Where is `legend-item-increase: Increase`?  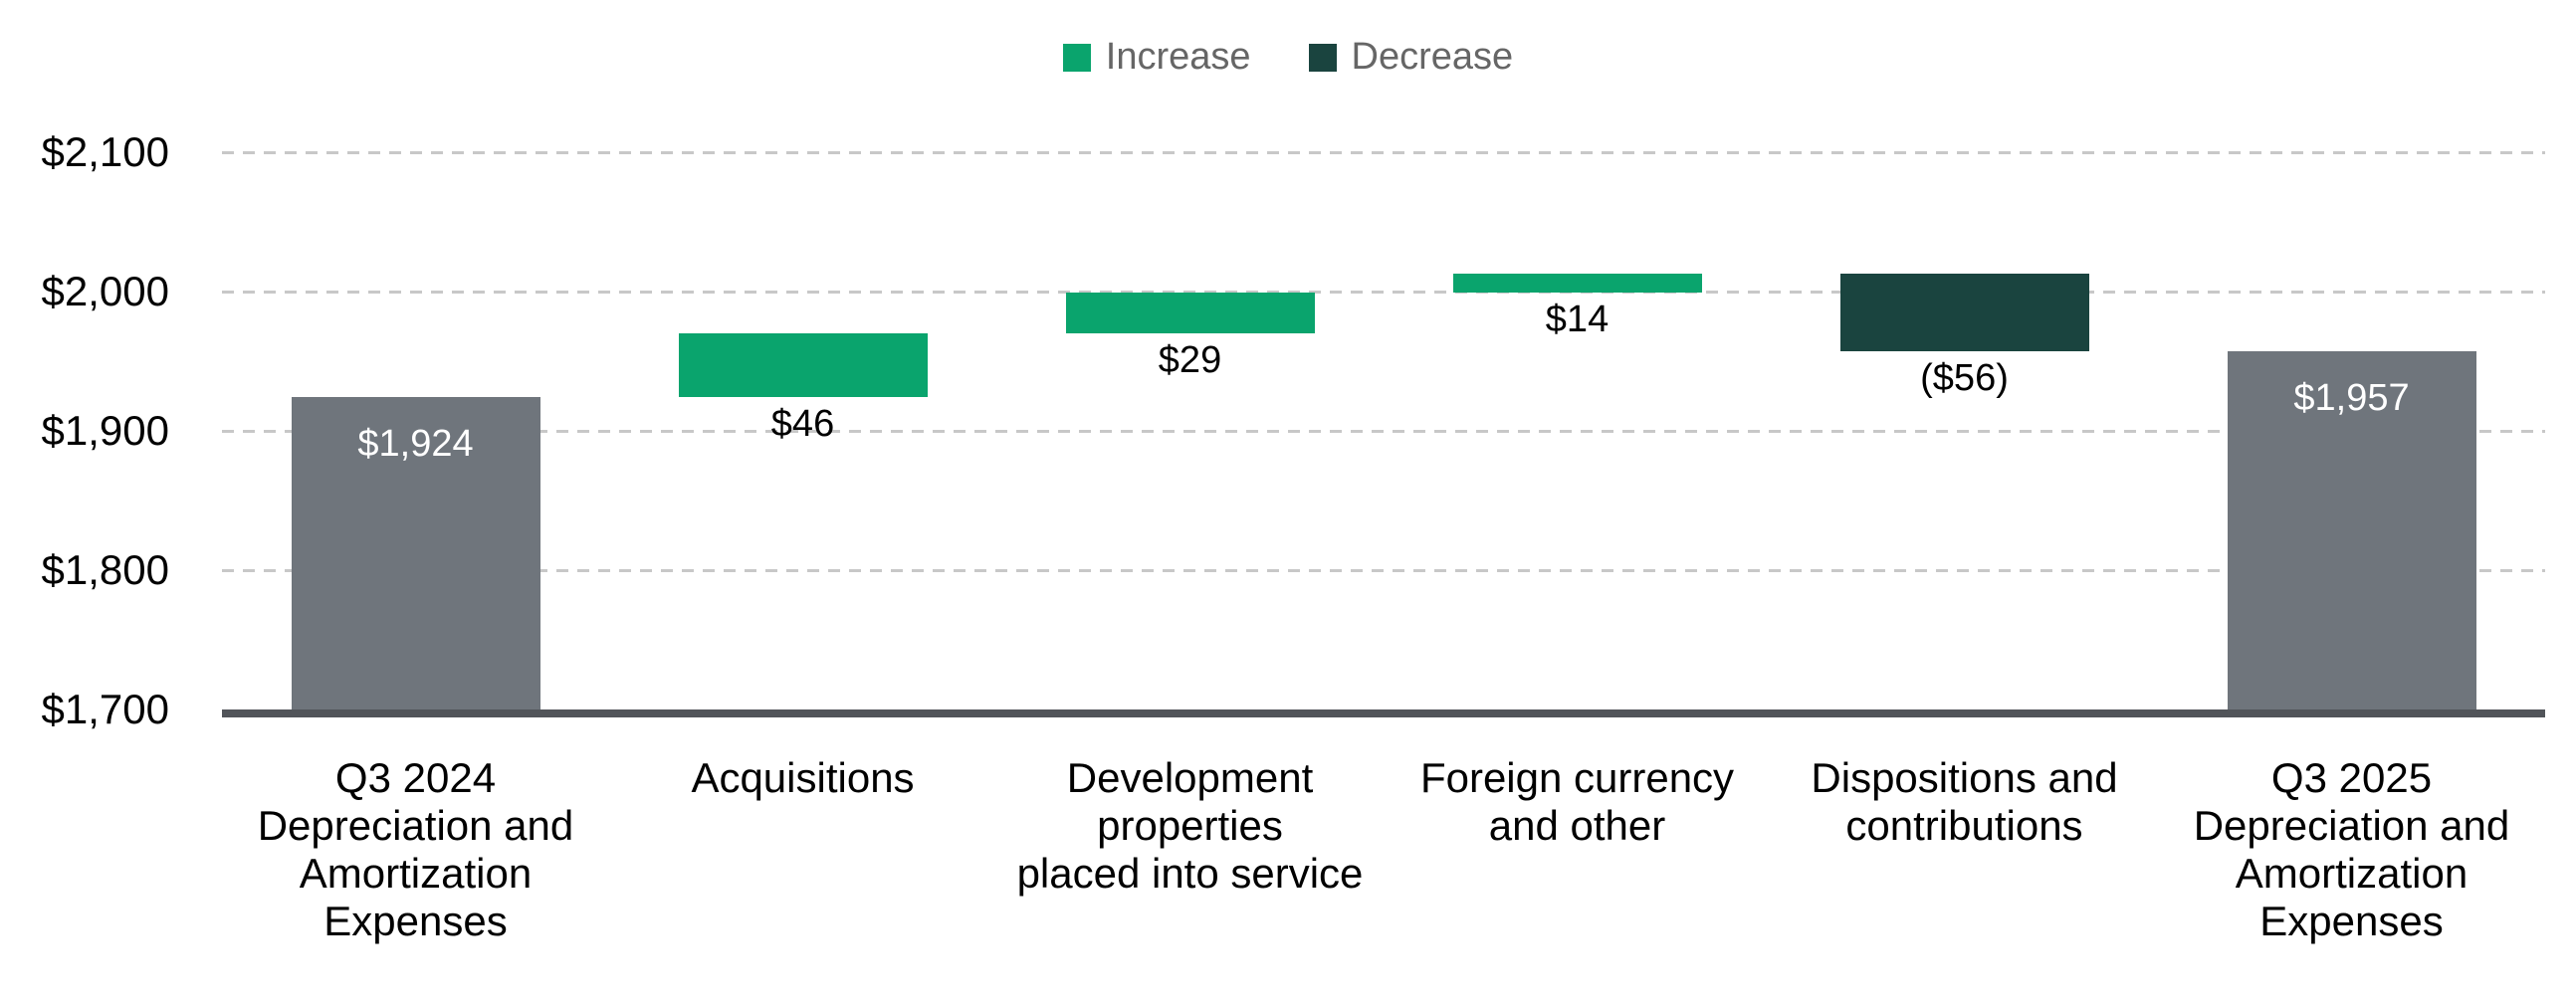 legend-item-increase: Increase is located at coordinates (1156, 57).